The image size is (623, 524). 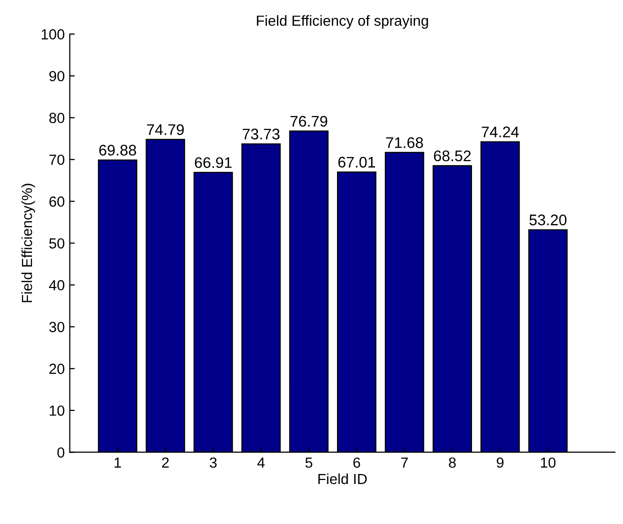 I want to click on data-label: 74.24, so click(x=500, y=132).